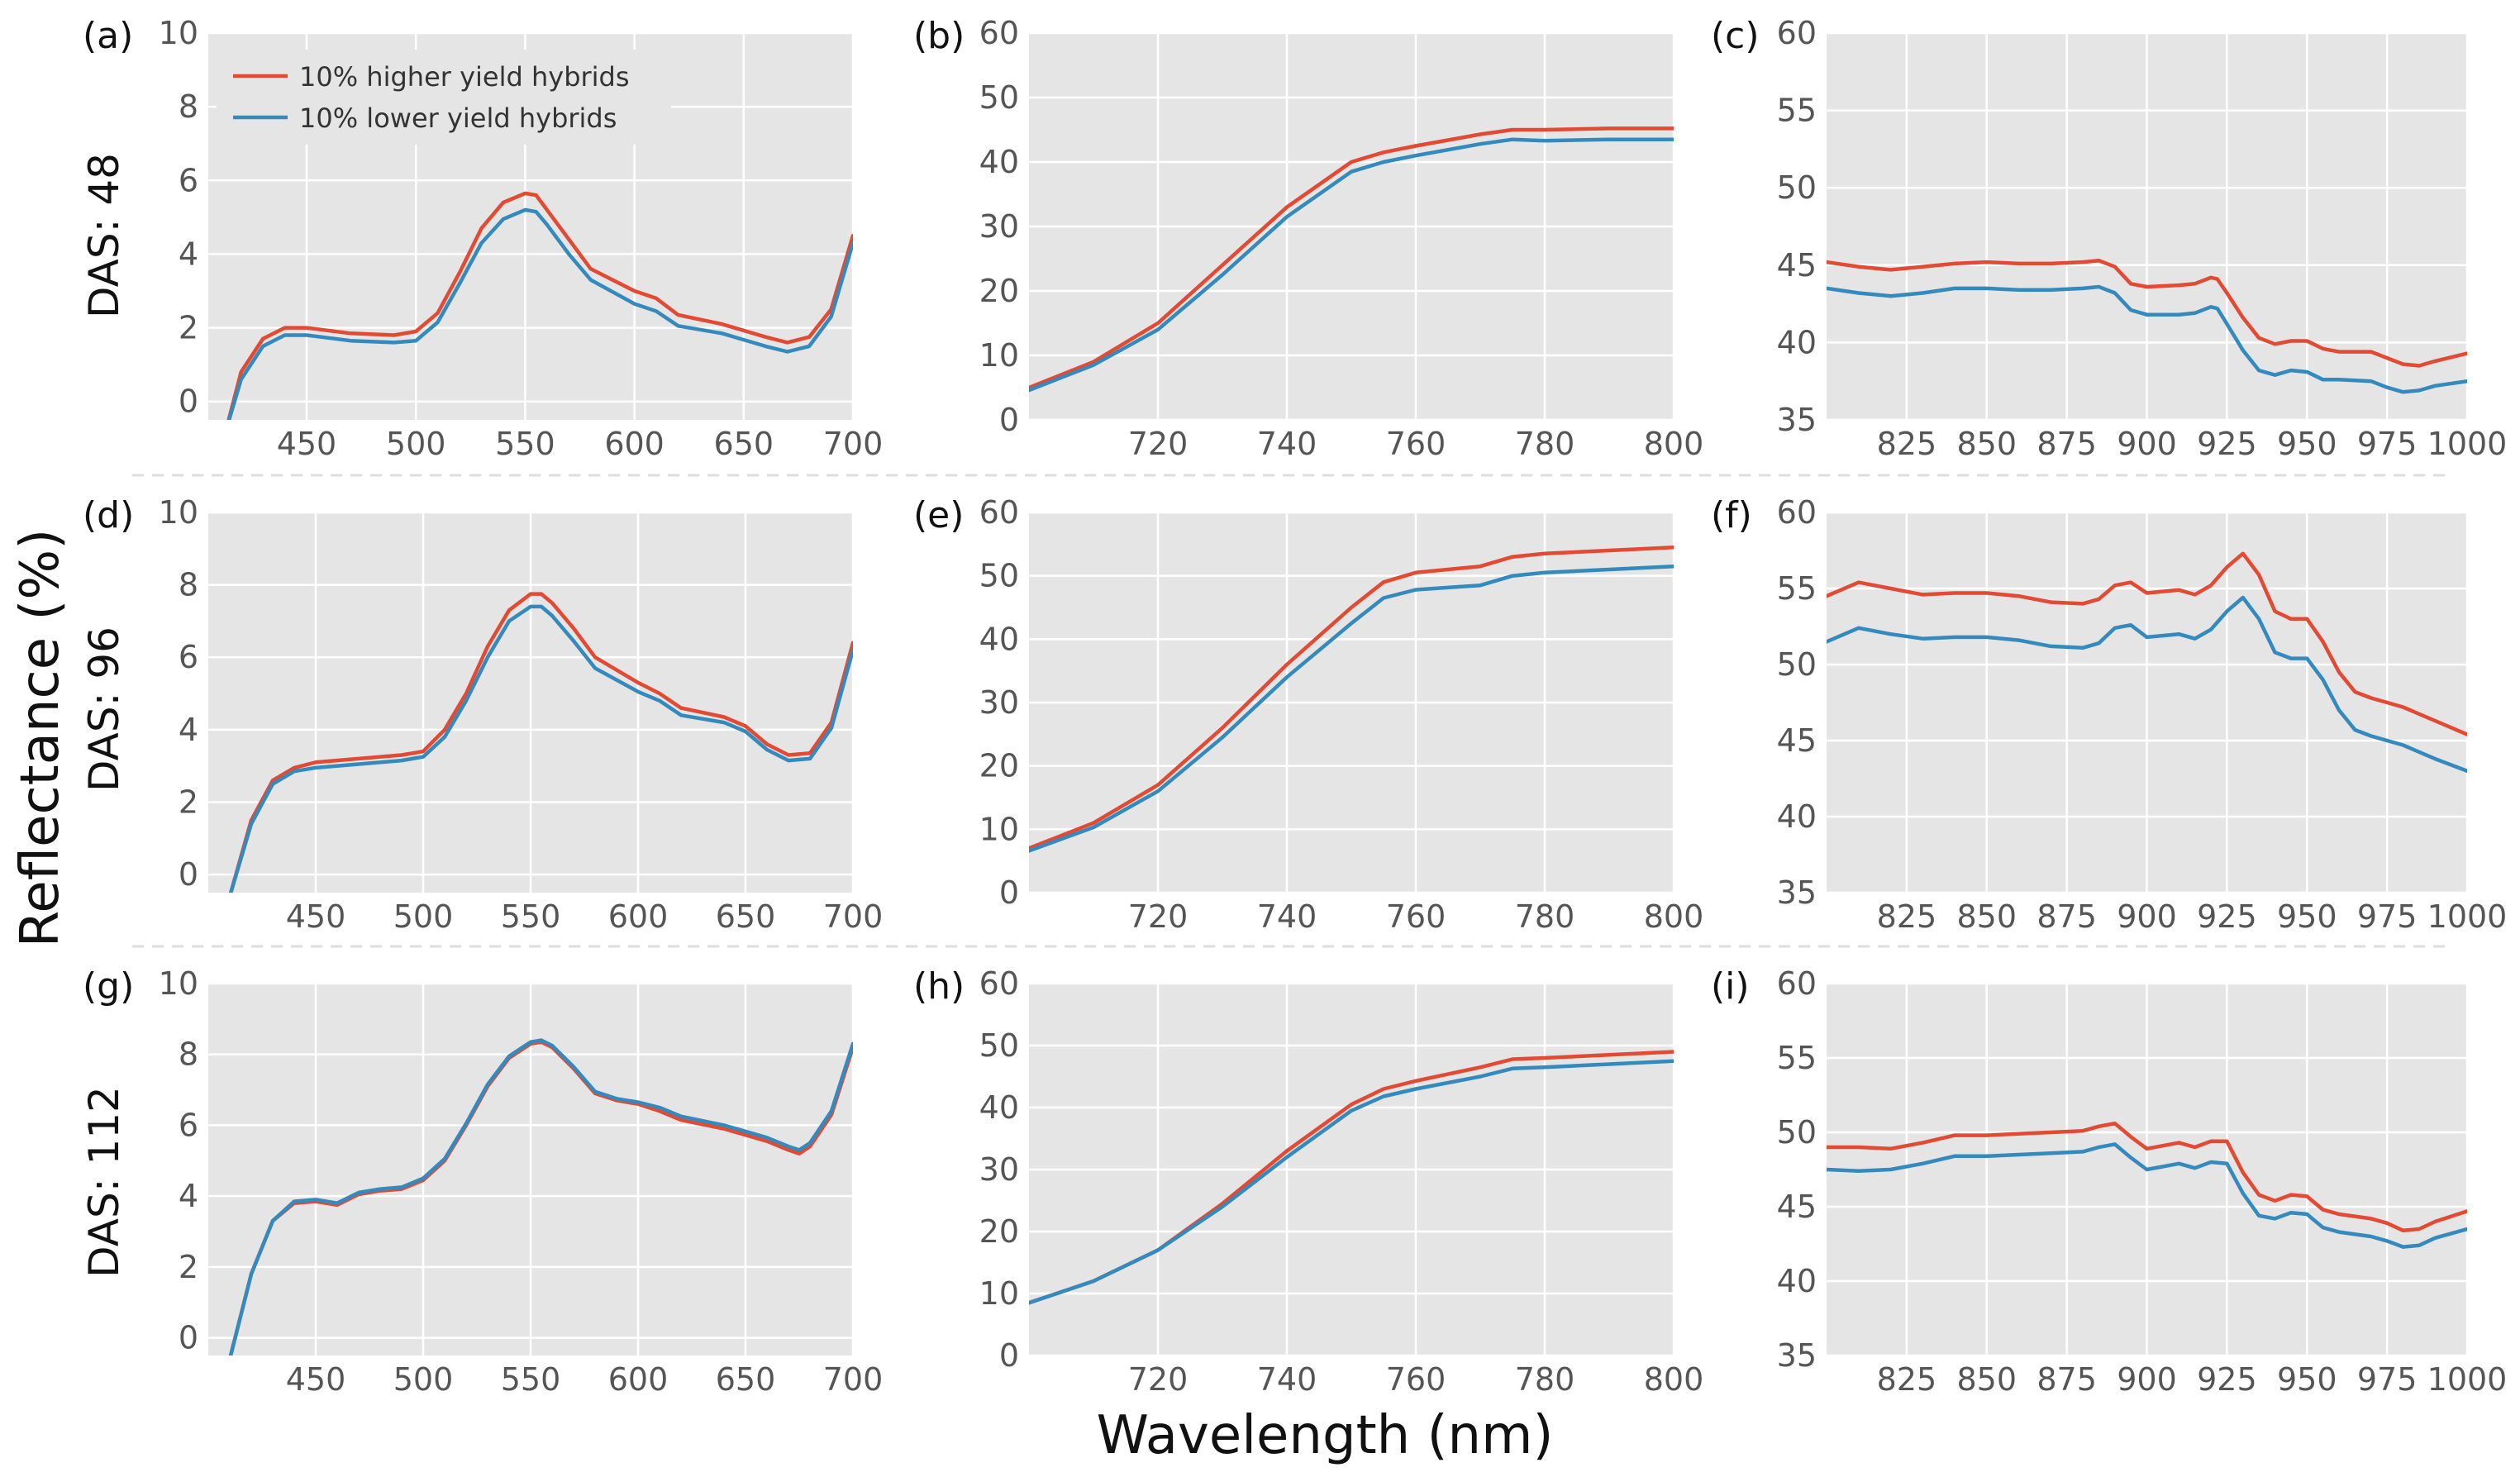 This screenshot has height=1477, width=2520. Describe the element at coordinates (40, 738) in the screenshot. I see `y-axis-title: Reflectance (%)` at that location.